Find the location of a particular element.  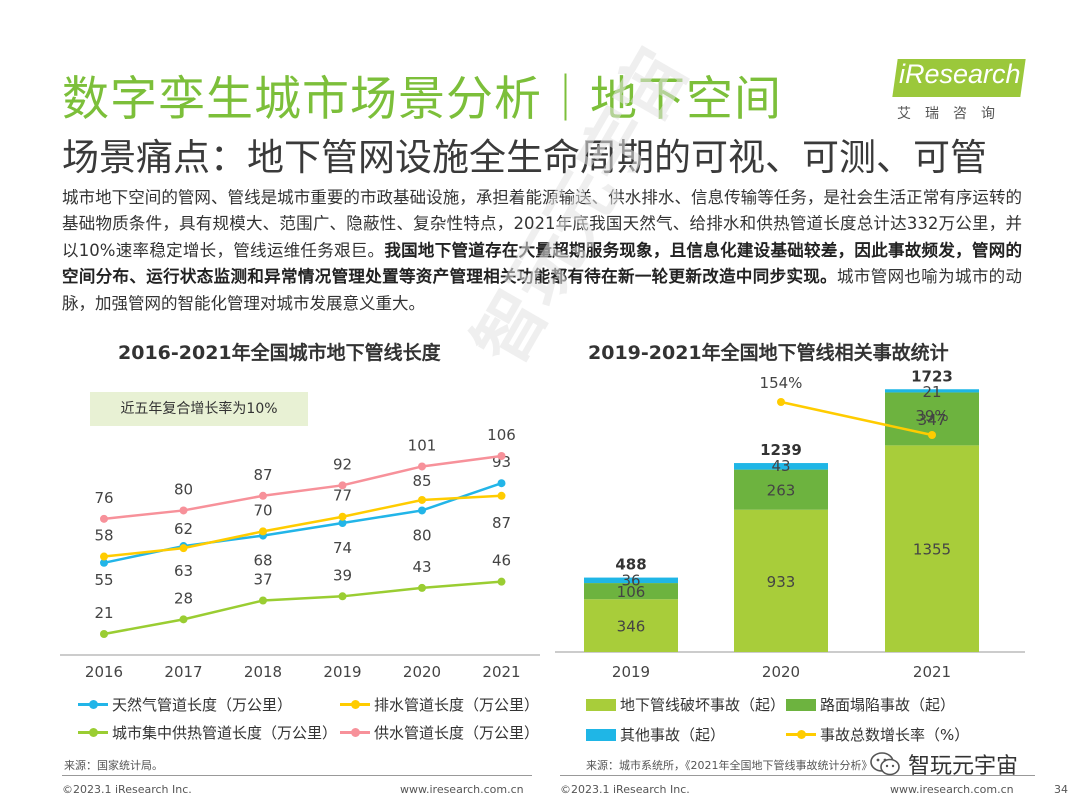

legend-swatch-heating is located at coordinates (93, 732).